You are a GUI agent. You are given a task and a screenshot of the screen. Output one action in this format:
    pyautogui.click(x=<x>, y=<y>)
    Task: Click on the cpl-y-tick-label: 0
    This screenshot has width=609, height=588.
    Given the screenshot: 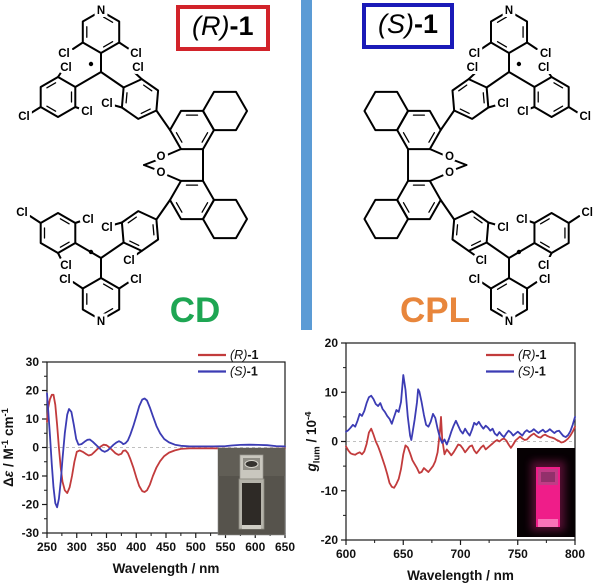 What is the action you would take?
    pyautogui.click(x=334, y=442)
    